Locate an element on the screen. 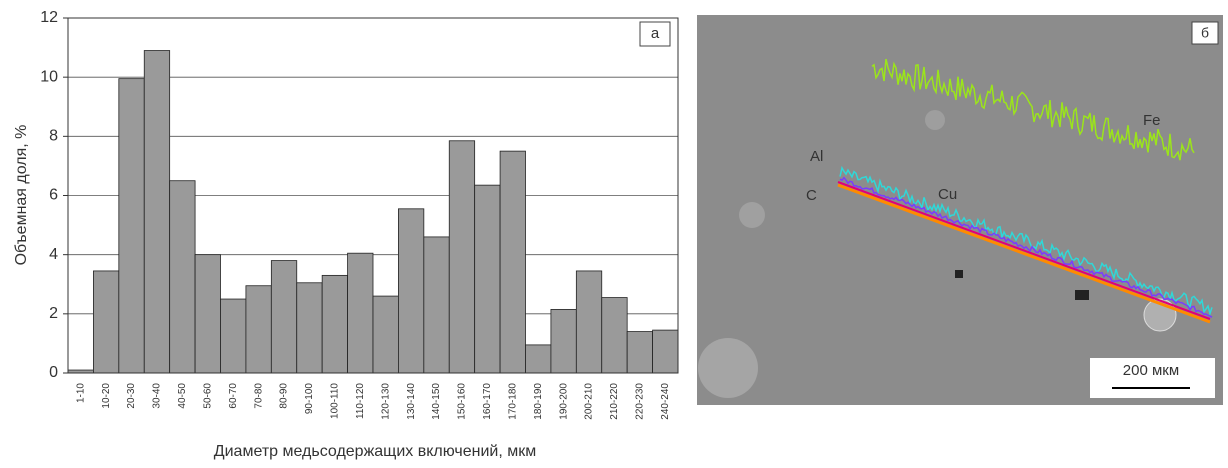 Image resolution: width=1228 pixels, height=468 pixels. x-tick-label: 200-210 is located at coordinates (589, 401).